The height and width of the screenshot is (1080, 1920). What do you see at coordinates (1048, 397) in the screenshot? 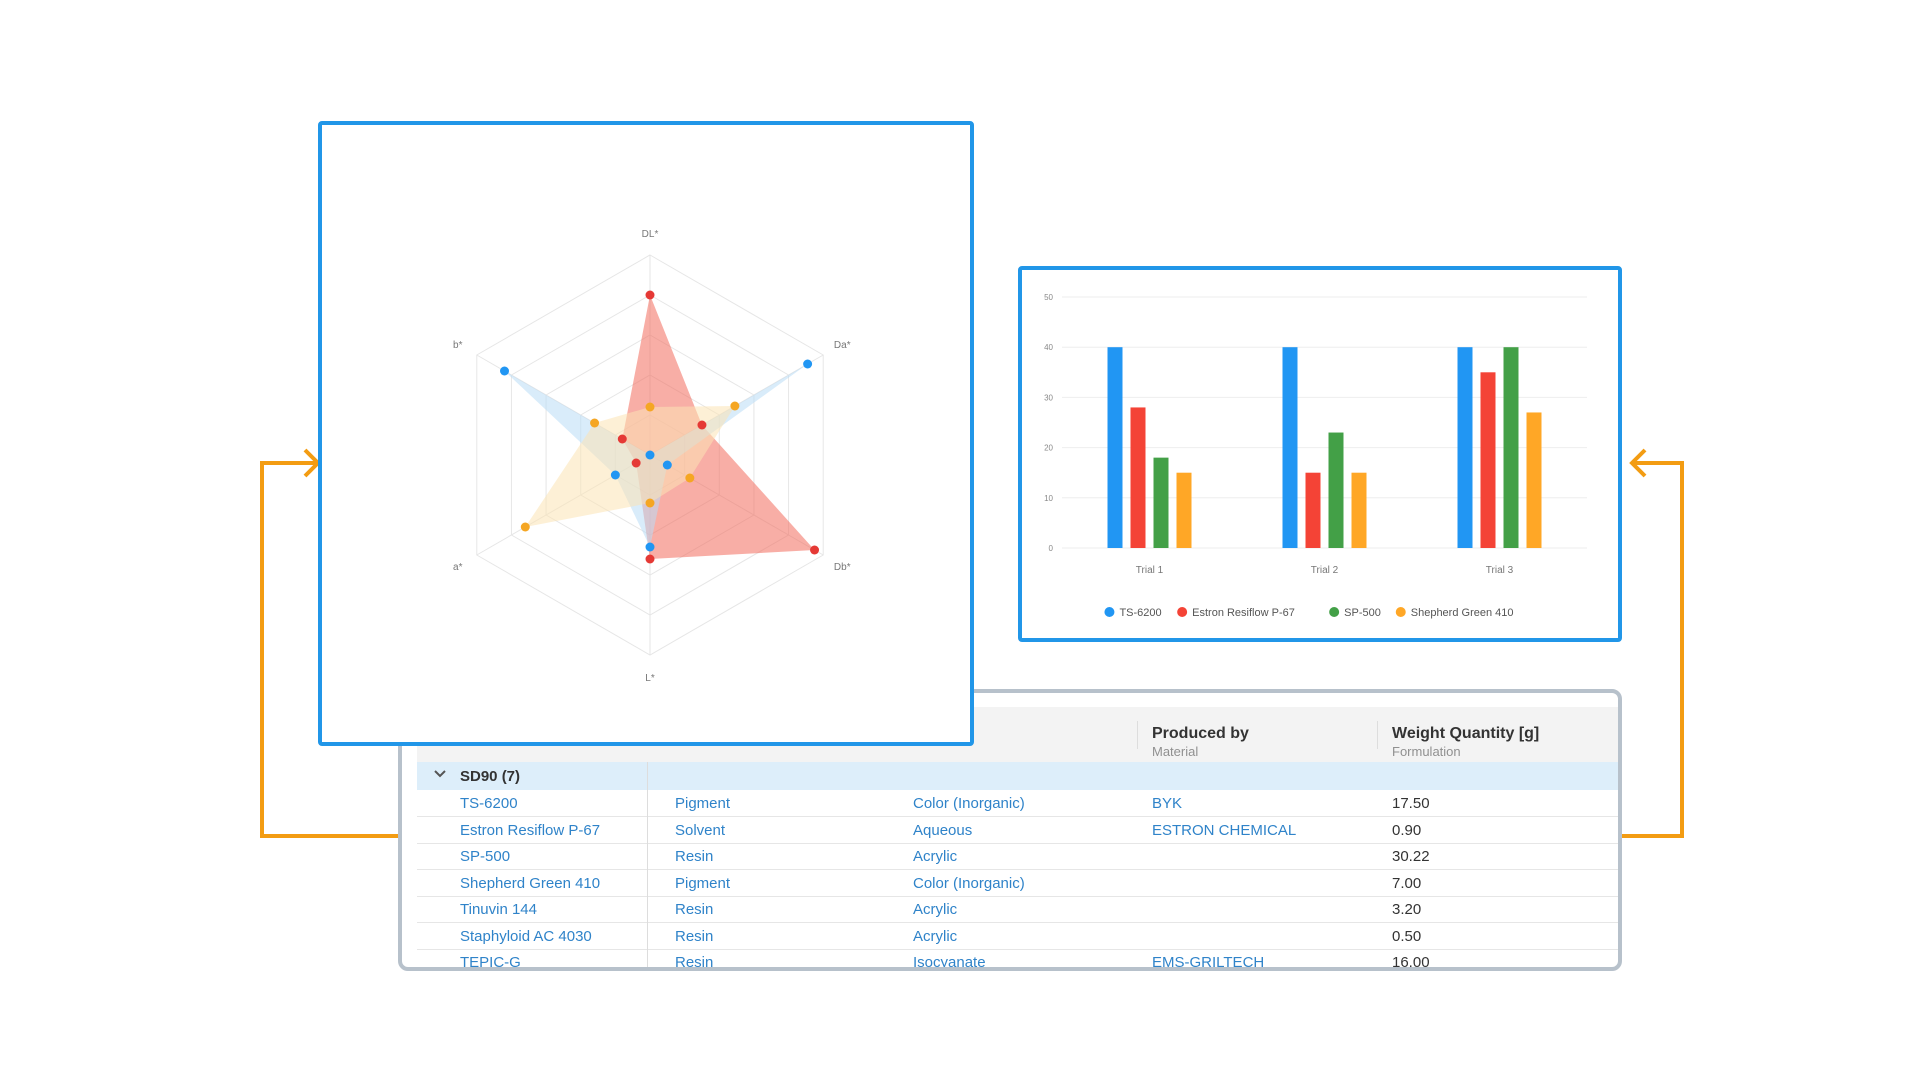
I see `y-tick-label: 30` at bounding box center [1048, 397].